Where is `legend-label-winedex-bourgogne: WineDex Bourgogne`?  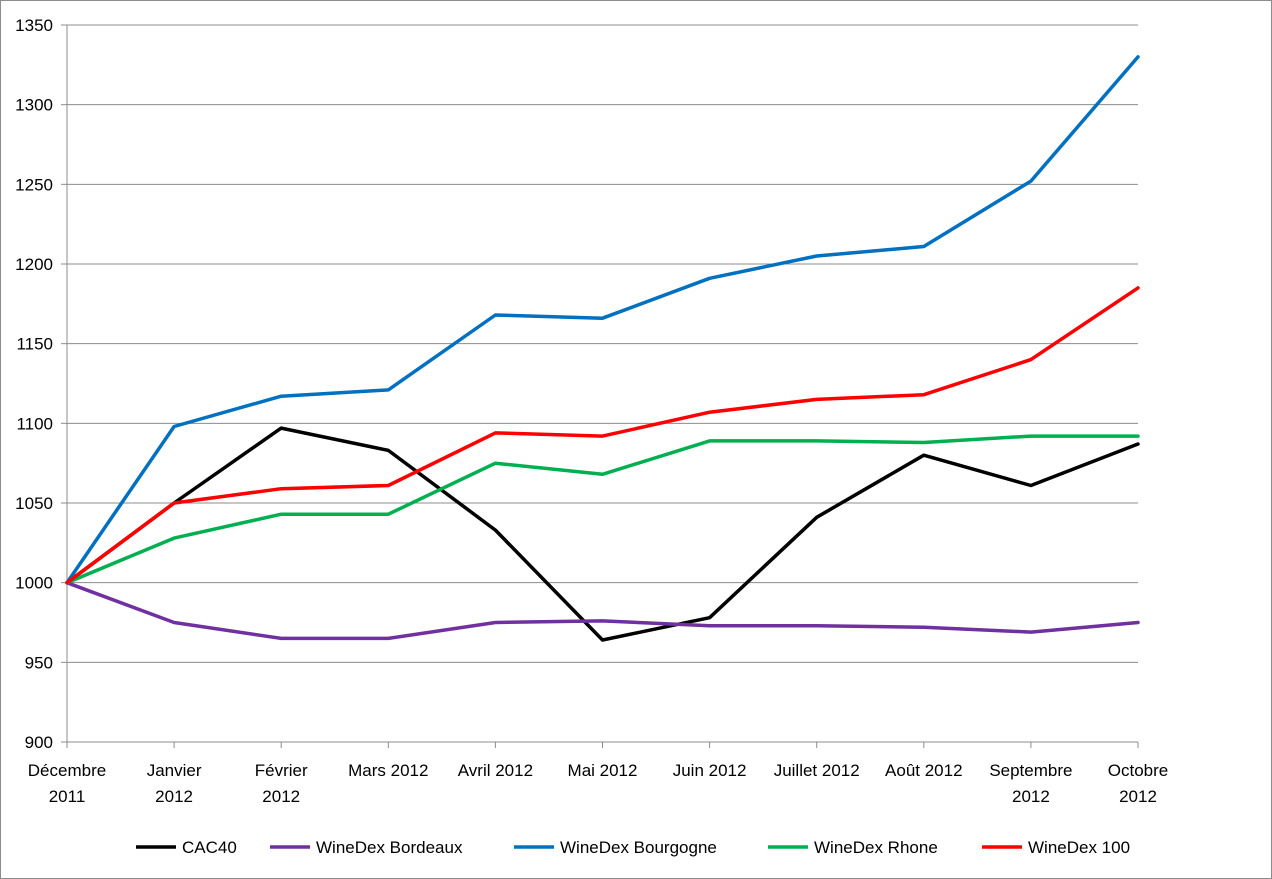 legend-label-winedex-bourgogne: WineDex Bourgogne is located at coordinates (638, 847).